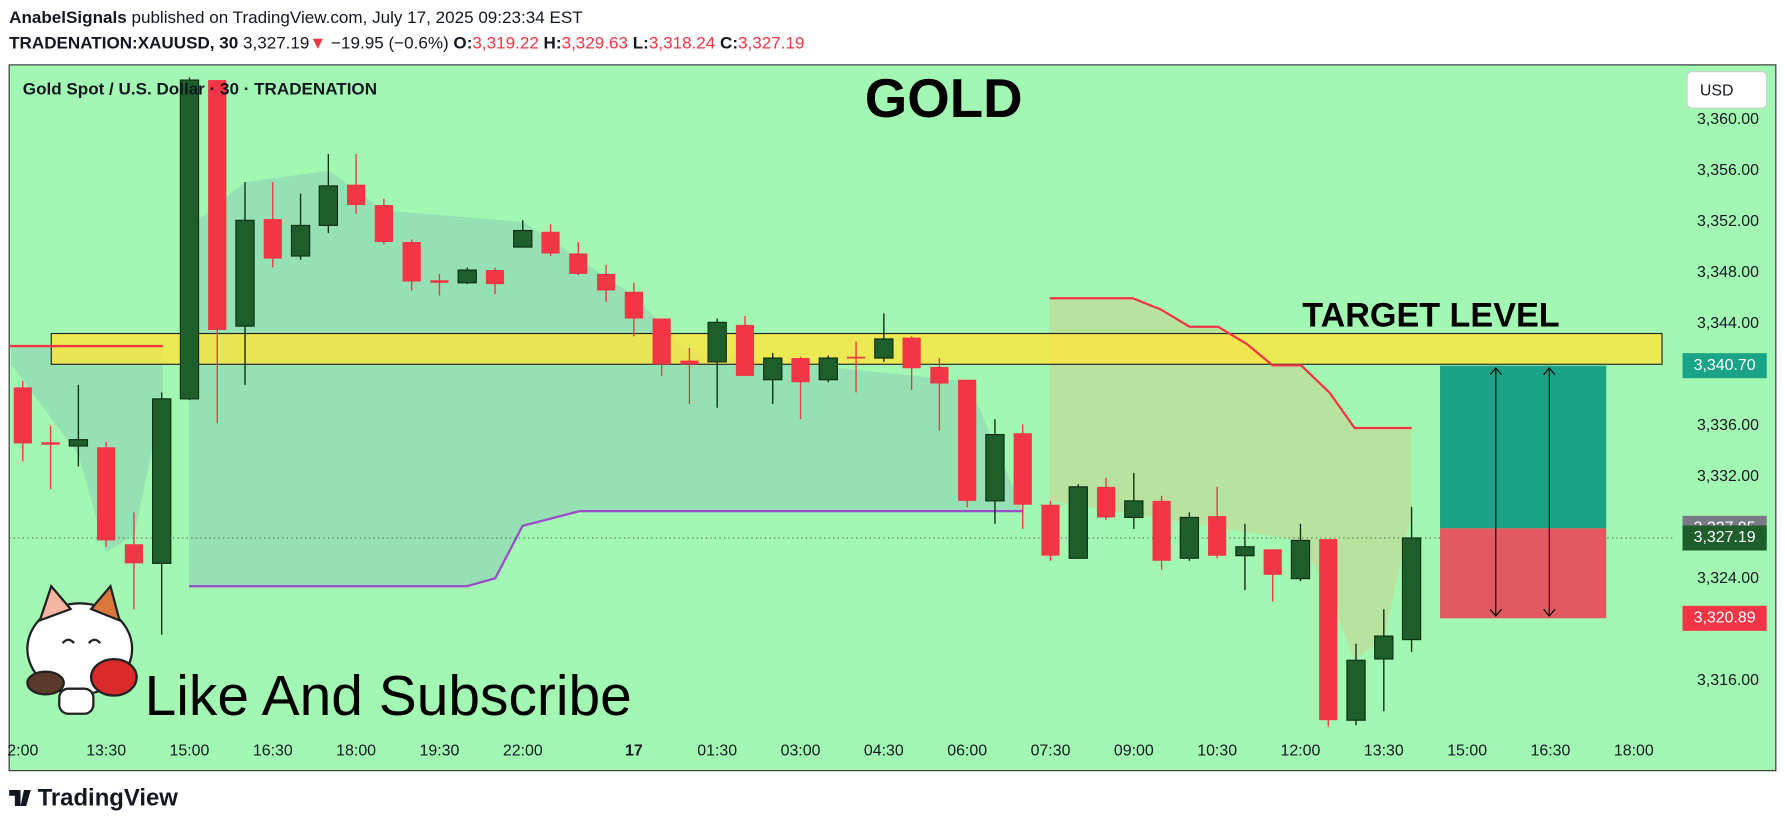 The image size is (1785, 827). I want to click on x-tick-label: 09:00, so click(1134, 751).